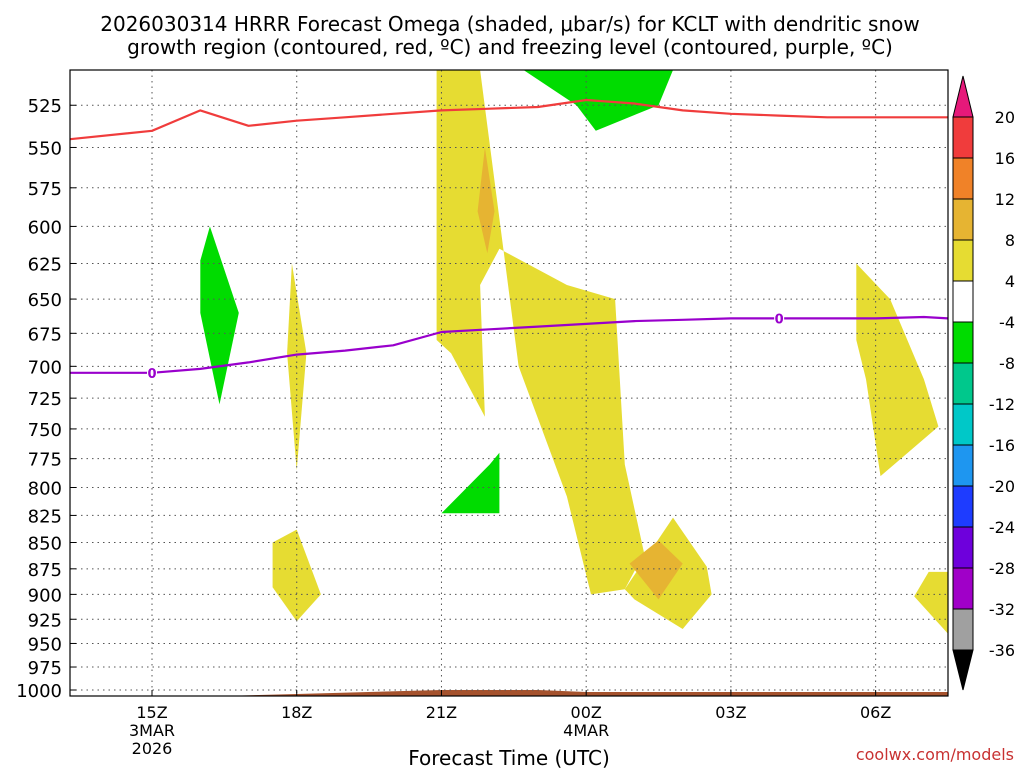 The height and width of the screenshot is (768, 1024). What do you see at coordinates (45, 300) in the screenshot?
I see `y-tick-label-650: 650` at bounding box center [45, 300].